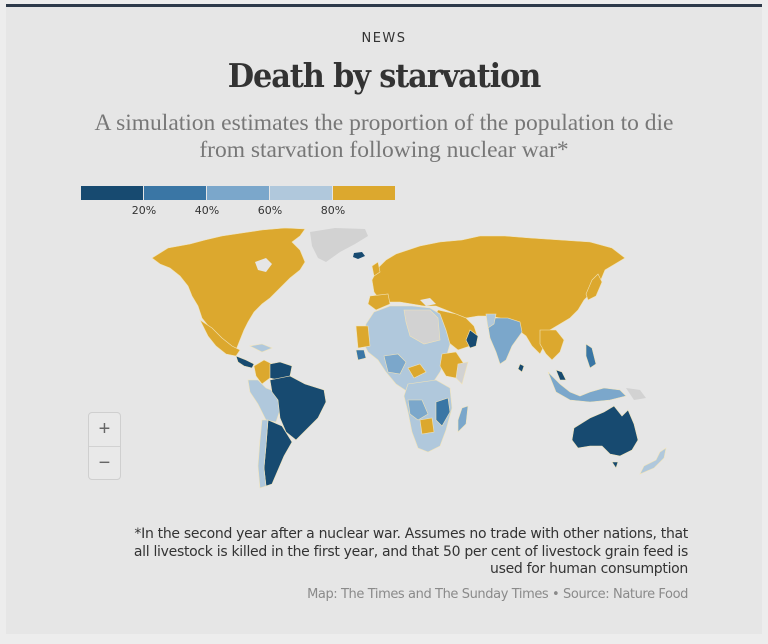 The width and height of the screenshot is (768, 644). What do you see at coordinates (384, 75) in the screenshot?
I see `page-title: Death by starvation` at bounding box center [384, 75].